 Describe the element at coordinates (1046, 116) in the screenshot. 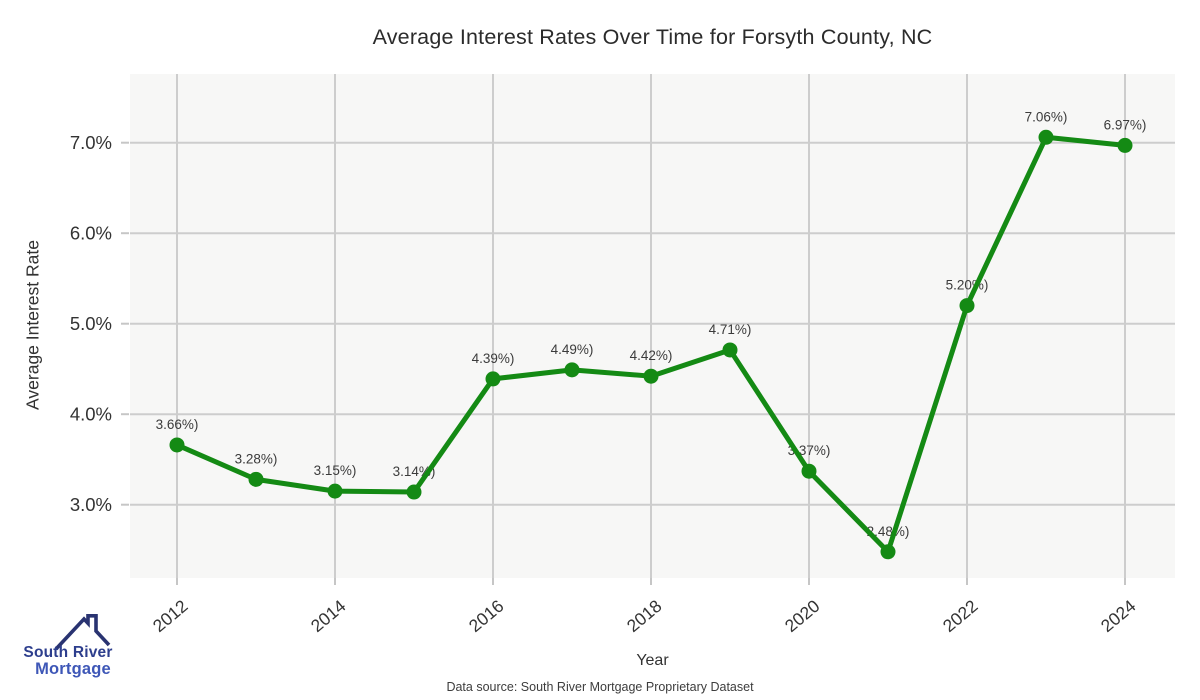

I see `point-label: 7.06%)` at that location.